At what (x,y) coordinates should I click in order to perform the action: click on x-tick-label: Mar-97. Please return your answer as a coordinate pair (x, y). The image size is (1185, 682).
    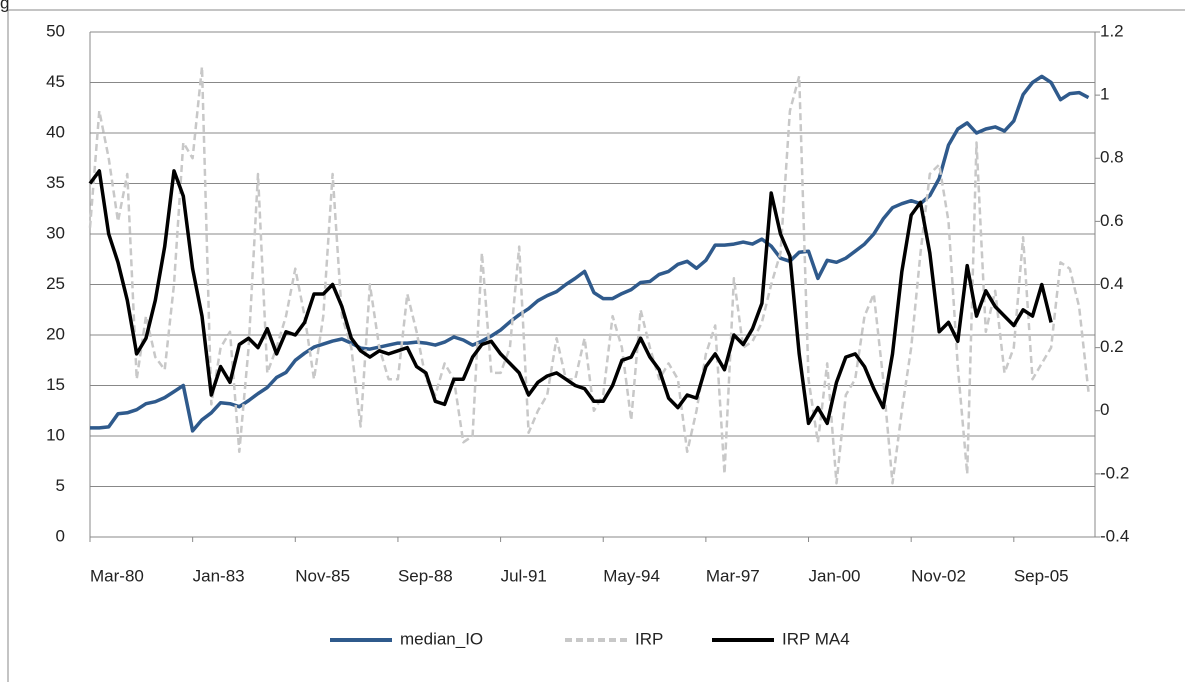
    Looking at the image, I should click on (733, 575).